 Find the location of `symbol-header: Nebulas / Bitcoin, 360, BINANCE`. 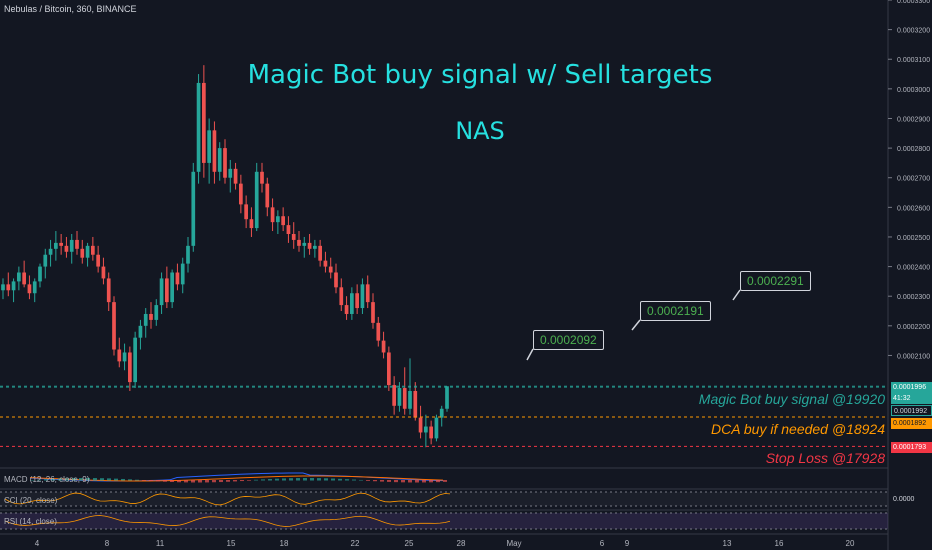

symbol-header: Nebulas / Bitcoin, 360, BINANCE is located at coordinates (70, 9).